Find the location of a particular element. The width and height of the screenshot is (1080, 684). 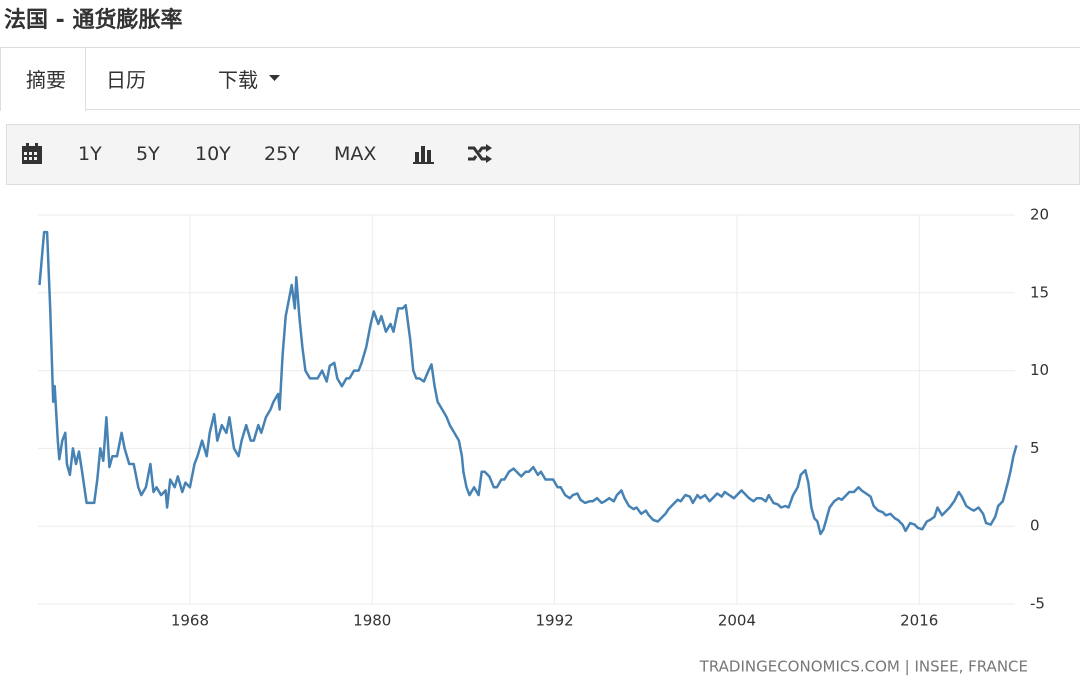

toolbar is located at coordinates (543, 154).